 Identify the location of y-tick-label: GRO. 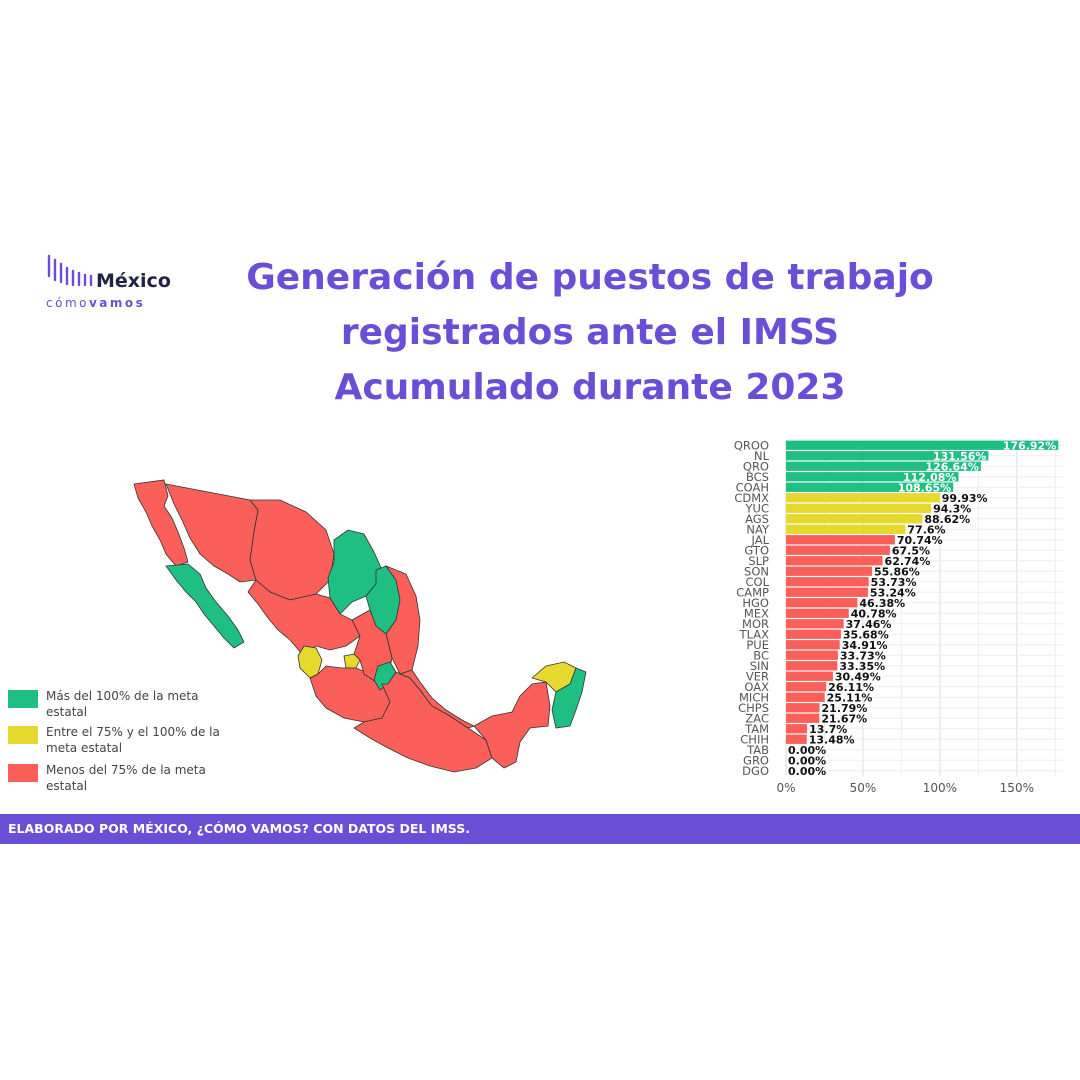
(756, 760).